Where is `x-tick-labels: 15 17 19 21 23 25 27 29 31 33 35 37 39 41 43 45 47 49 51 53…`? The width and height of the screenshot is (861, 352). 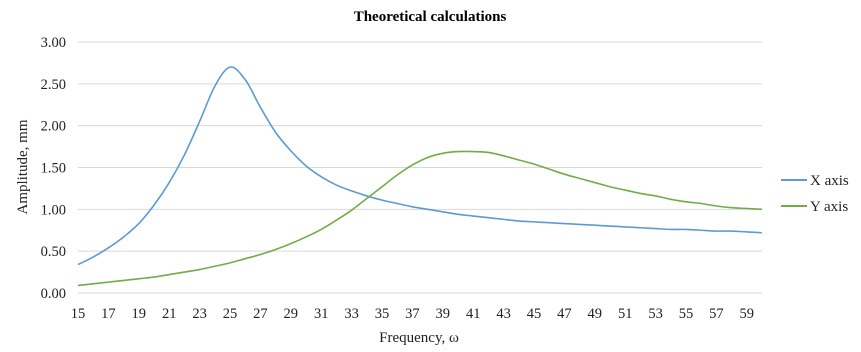
x-tick-labels: 15 17 19 21 23 25 27 29 31 33 35 37 39 41 43 45 47 49 51 53… is located at coordinates (412, 314).